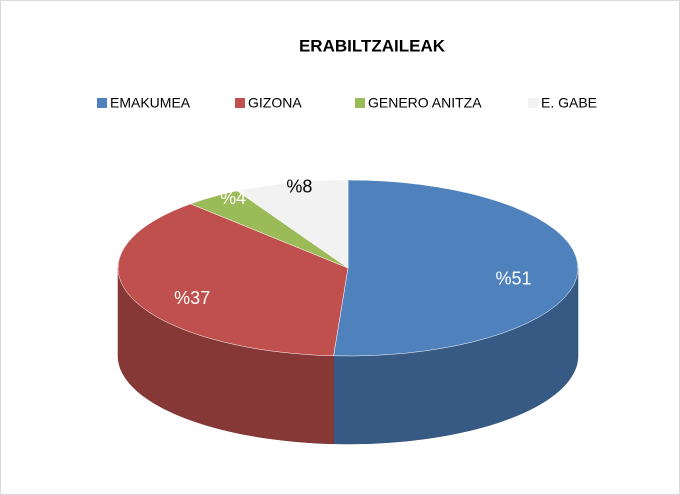  What do you see at coordinates (372, 45) in the screenshot?
I see `chart-title: ERABILTZAILEAK` at bounding box center [372, 45].